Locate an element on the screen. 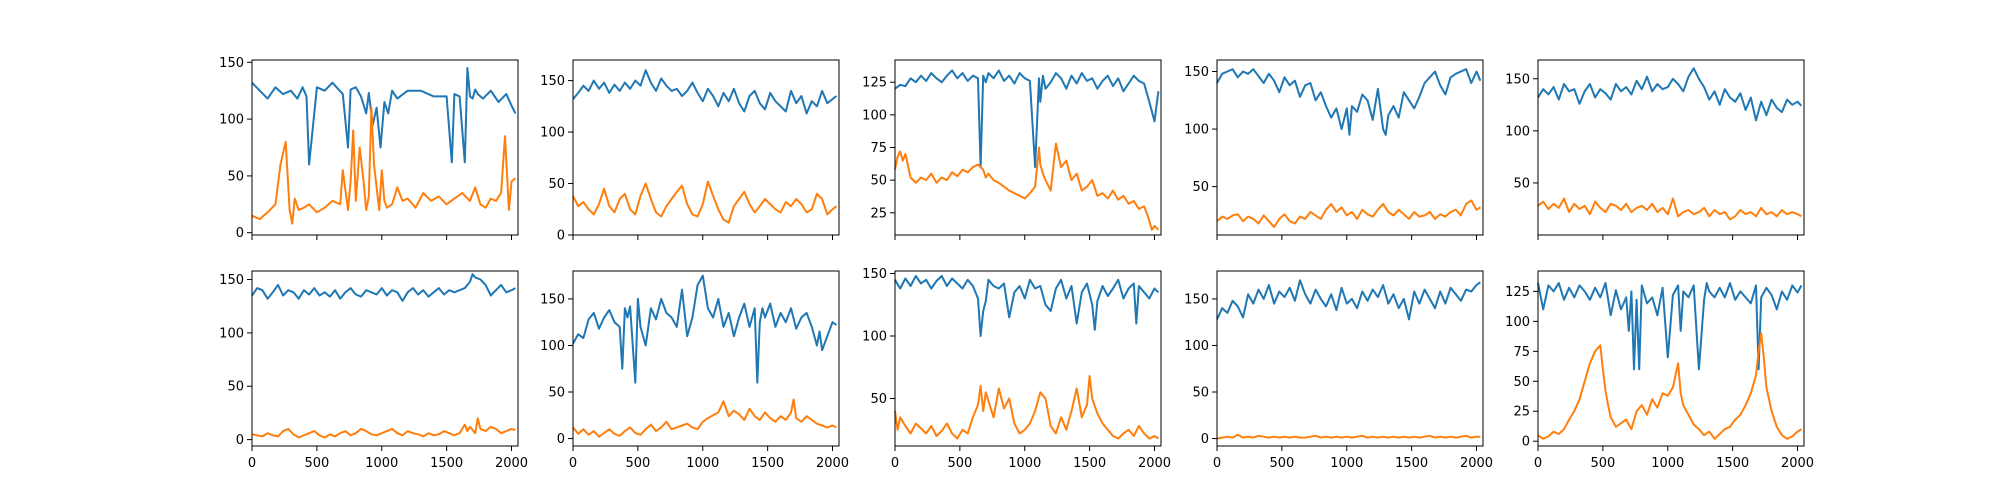  subplot-3: 25 50 75 100 125 is located at coordinates (1012, 149).